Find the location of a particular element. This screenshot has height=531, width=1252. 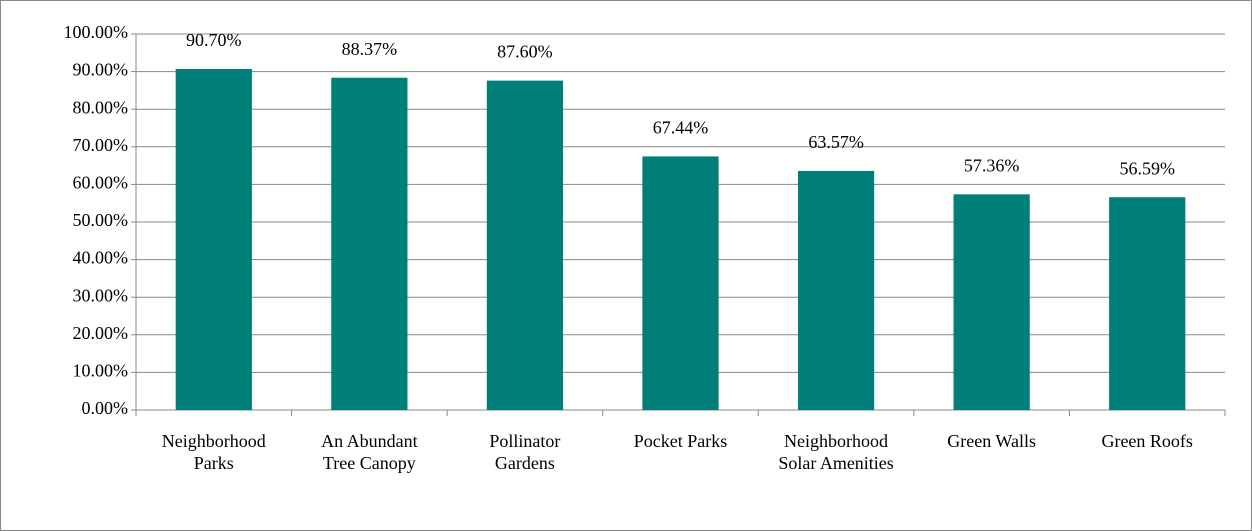

data-label: 87.60% is located at coordinates (525, 52).